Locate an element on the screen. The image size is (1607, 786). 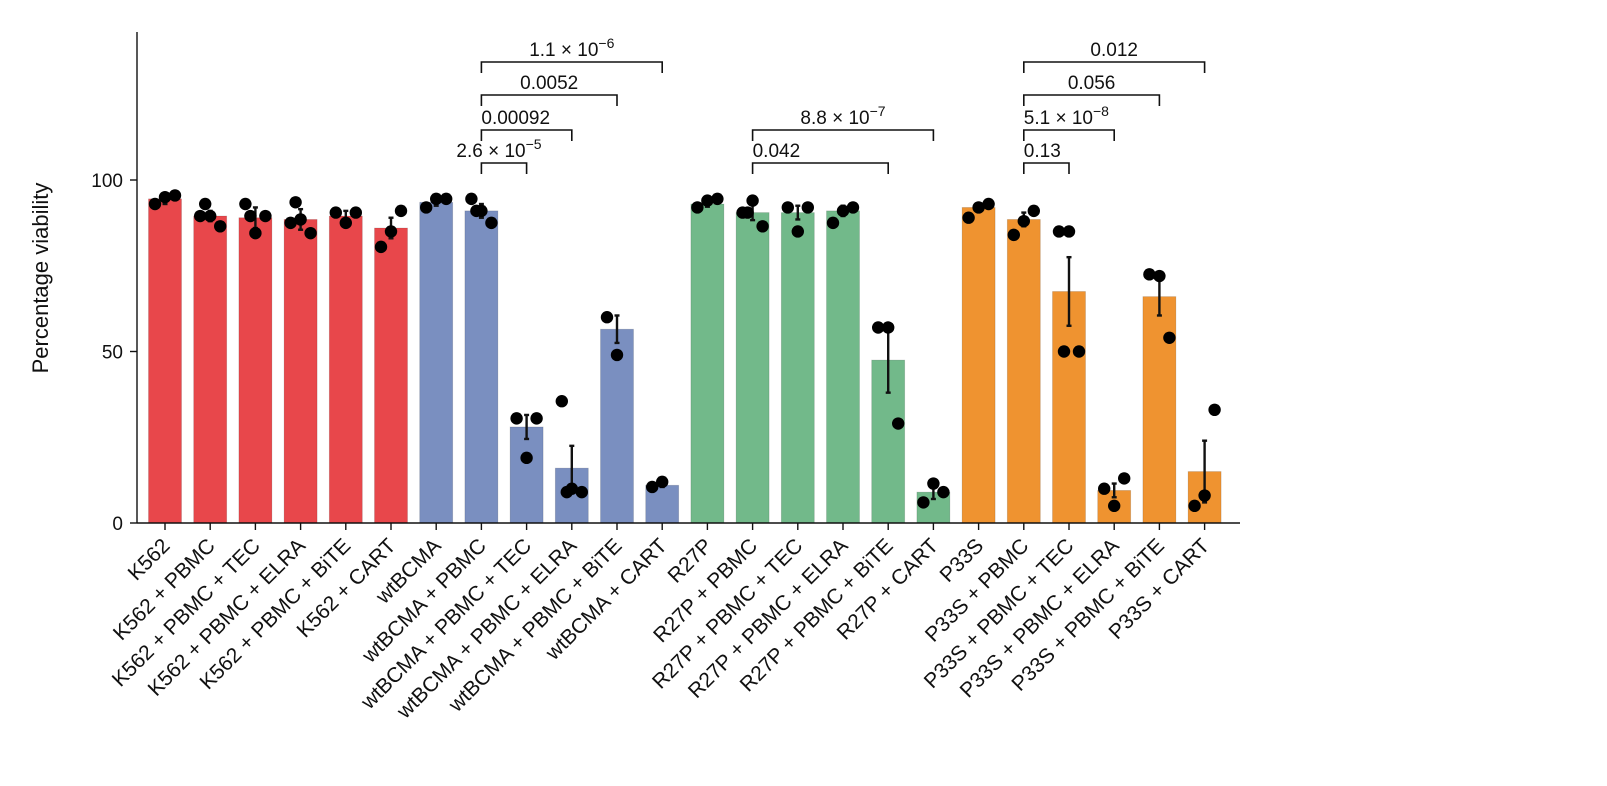
p-value-label-2: 0.0052 is located at coordinates (549, 83).